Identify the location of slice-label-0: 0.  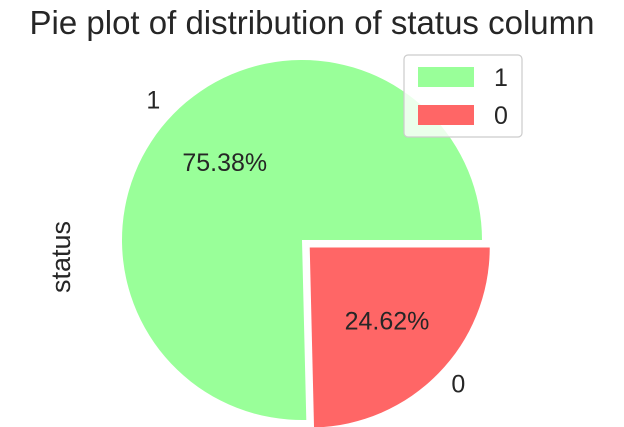
(458, 384).